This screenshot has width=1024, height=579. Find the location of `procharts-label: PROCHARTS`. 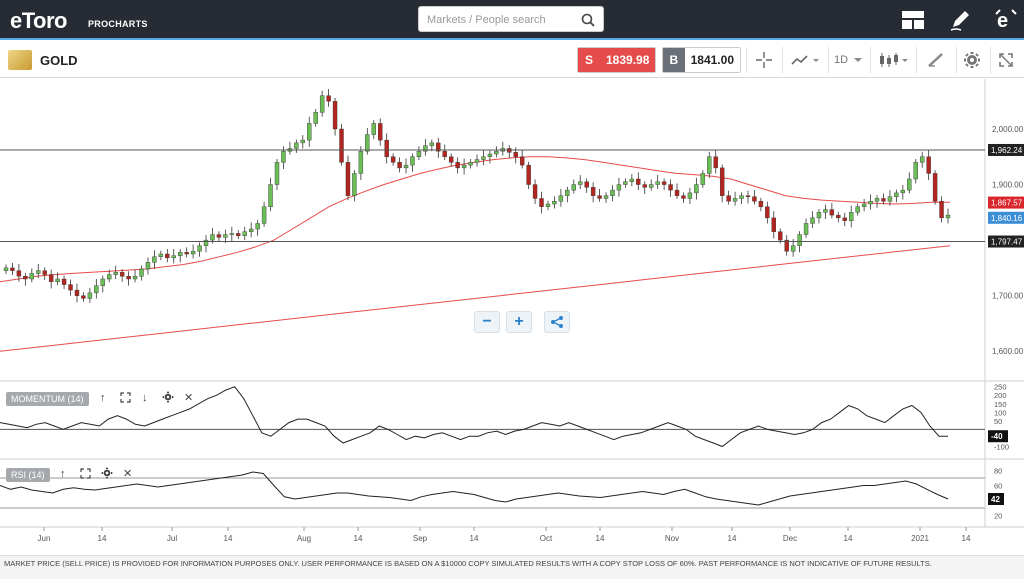

procharts-label: PROCHARTS is located at coordinates (118, 24).